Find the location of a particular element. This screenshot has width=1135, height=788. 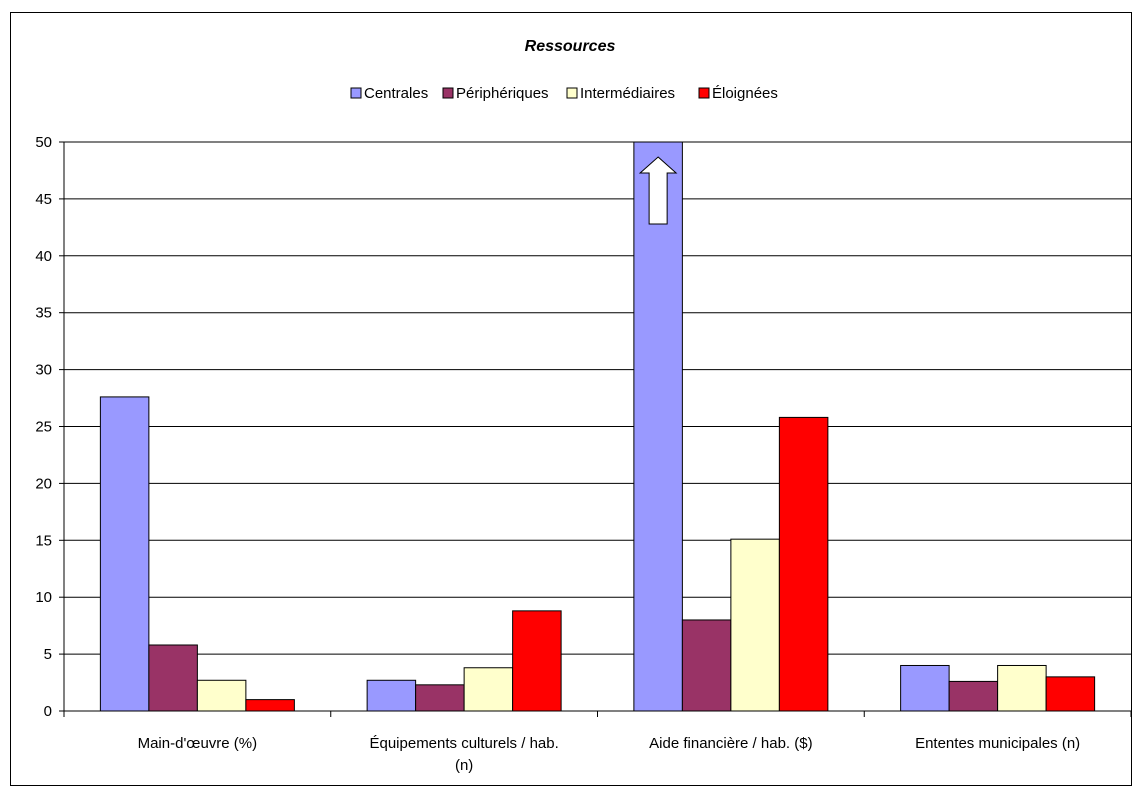

arrow-up-icon is located at coordinates (658, 190).